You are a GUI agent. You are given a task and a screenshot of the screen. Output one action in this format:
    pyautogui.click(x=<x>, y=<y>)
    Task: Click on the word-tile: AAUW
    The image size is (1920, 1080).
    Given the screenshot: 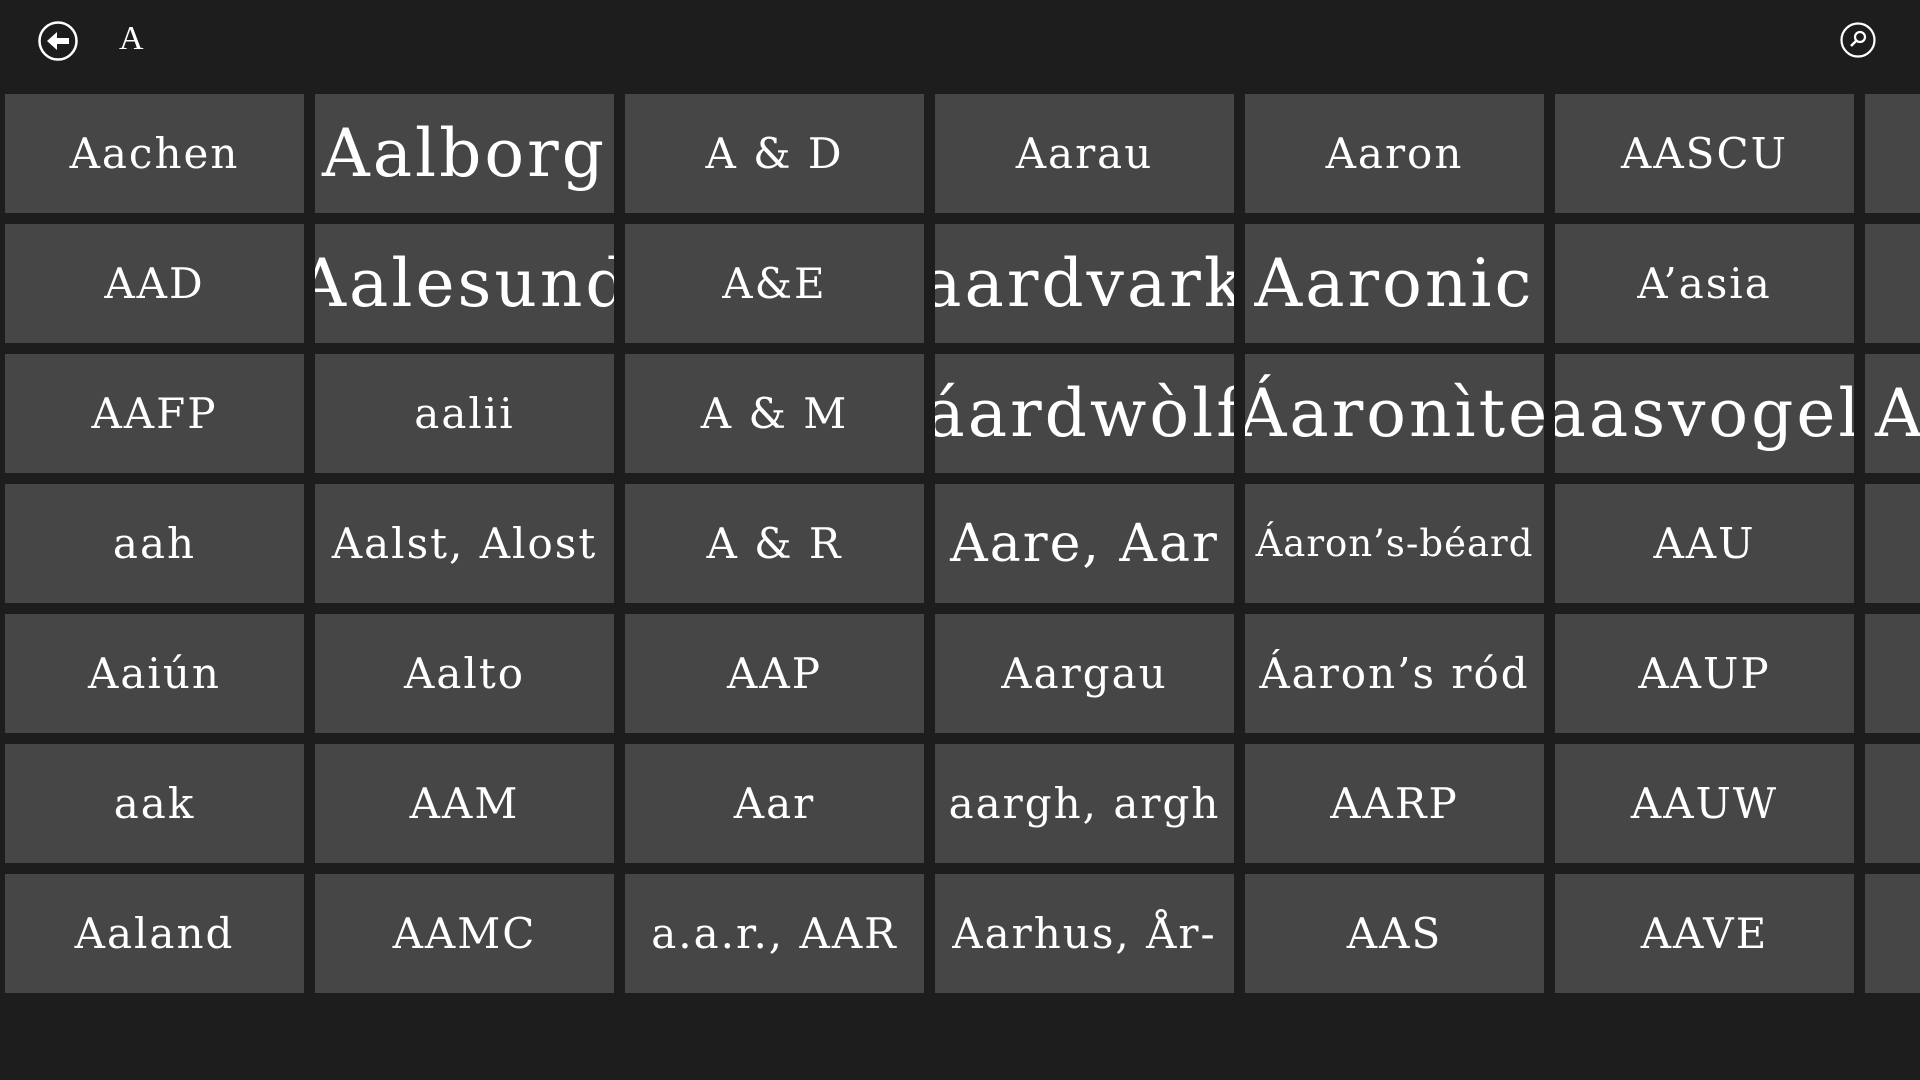 What is the action you would take?
    pyautogui.click(x=1704, y=803)
    